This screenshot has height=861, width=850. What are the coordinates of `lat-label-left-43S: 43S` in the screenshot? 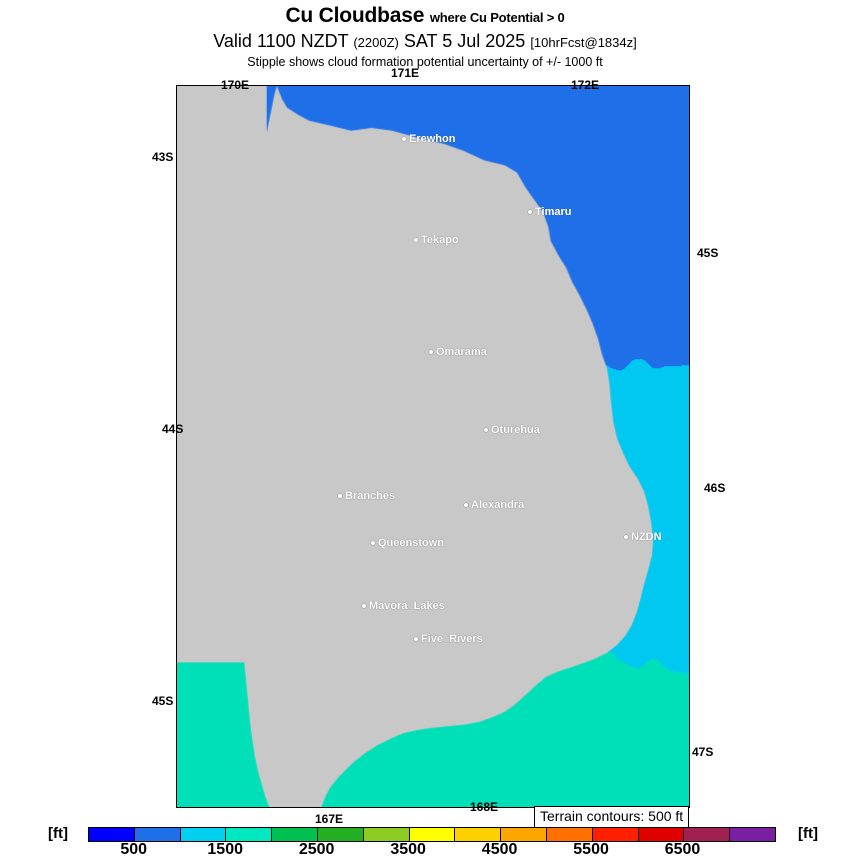 It's located at (163, 157).